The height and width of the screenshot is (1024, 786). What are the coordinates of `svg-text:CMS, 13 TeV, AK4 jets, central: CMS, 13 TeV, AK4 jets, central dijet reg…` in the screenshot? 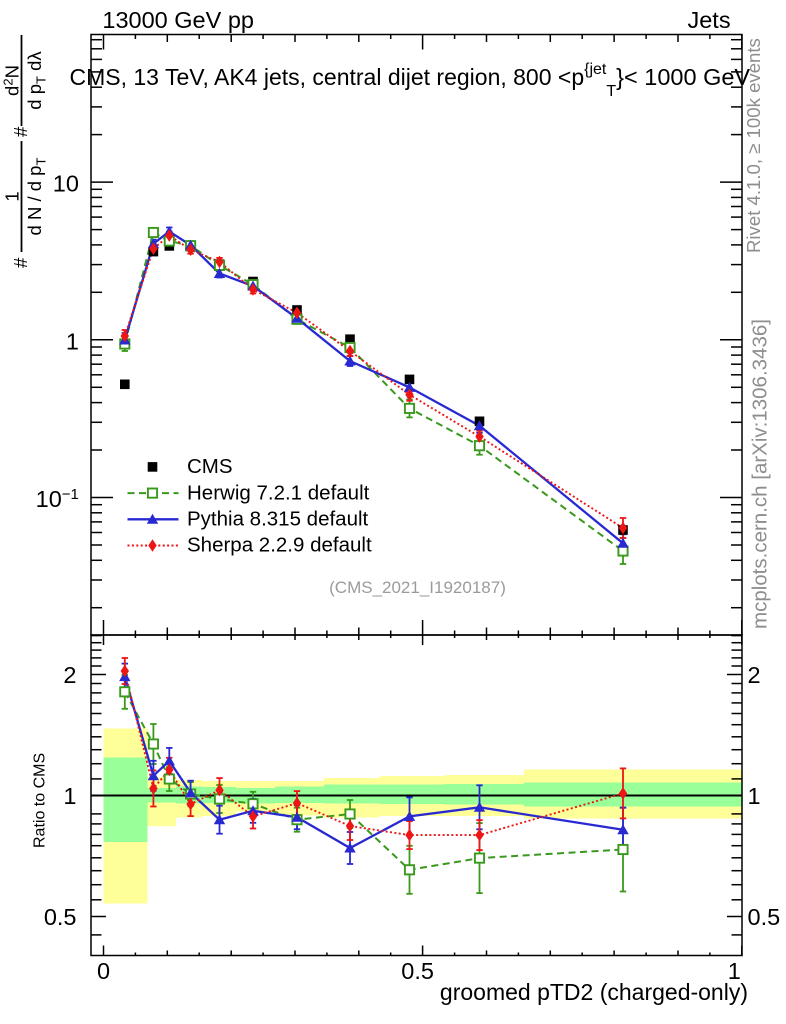 It's located at (410, 80).